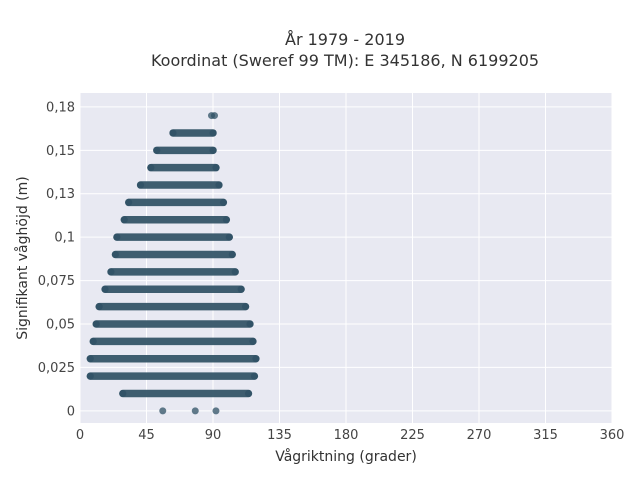  What do you see at coordinates (189, 263) in the screenshot?
I see `data-points` at bounding box center [189, 263].